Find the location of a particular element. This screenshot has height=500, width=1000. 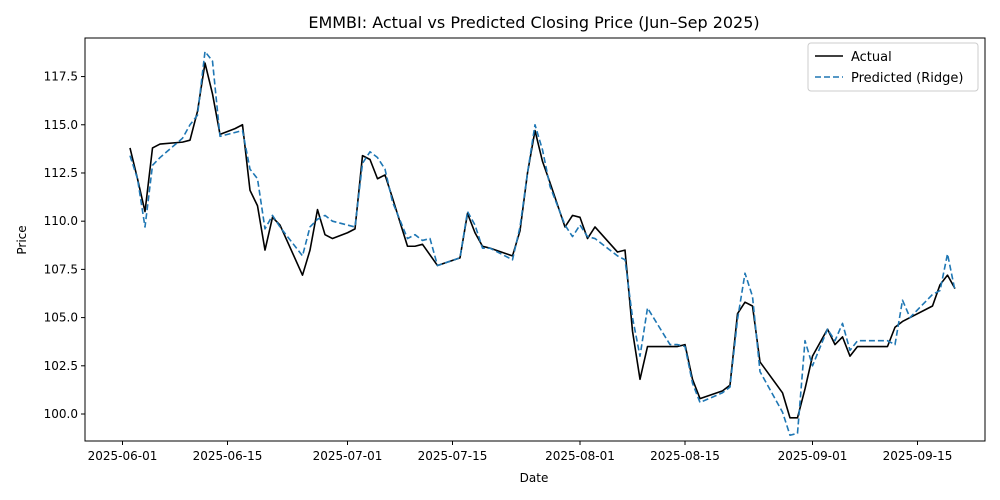

y-axis: 100.0 102.5 105.0 107.5 110.0 112.5 115.0 117.5 is located at coordinates (64, 245).